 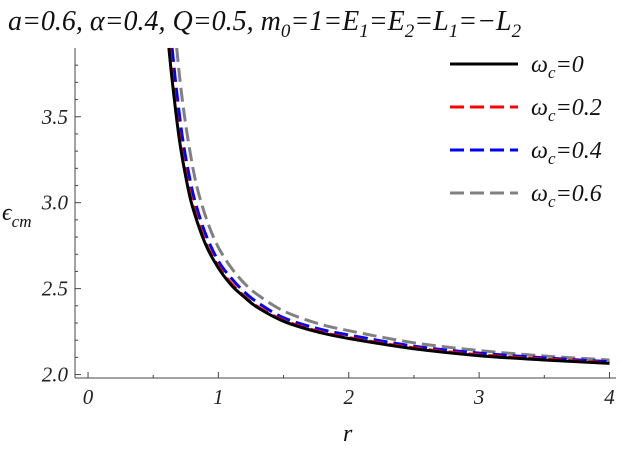 What do you see at coordinates (566, 196) in the screenshot?
I see `legend-label-3: ωc=0.6` at bounding box center [566, 196].